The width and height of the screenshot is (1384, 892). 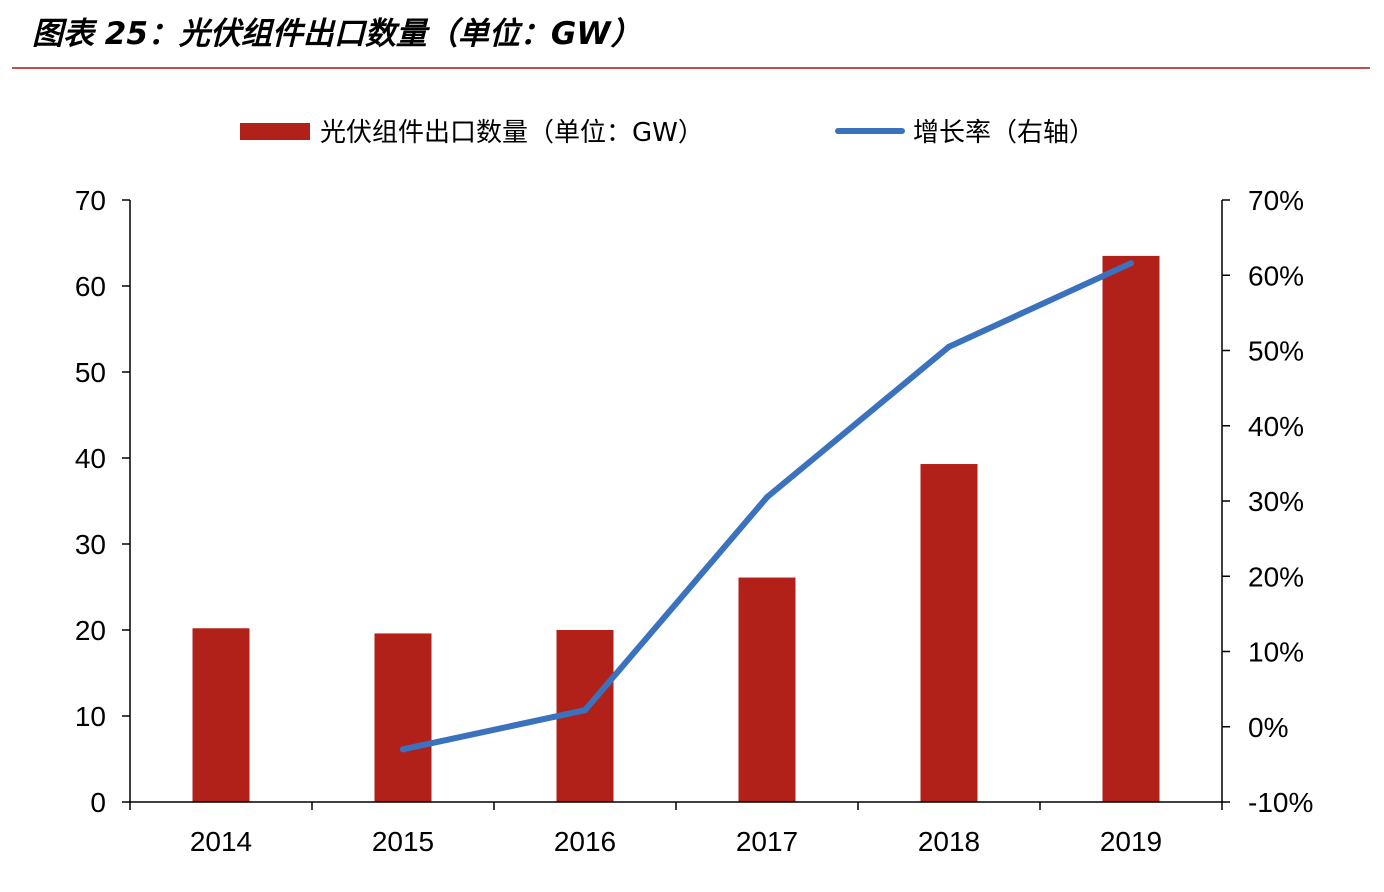 What do you see at coordinates (403, 717) in the screenshot?
I see `bar-2015` at bounding box center [403, 717].